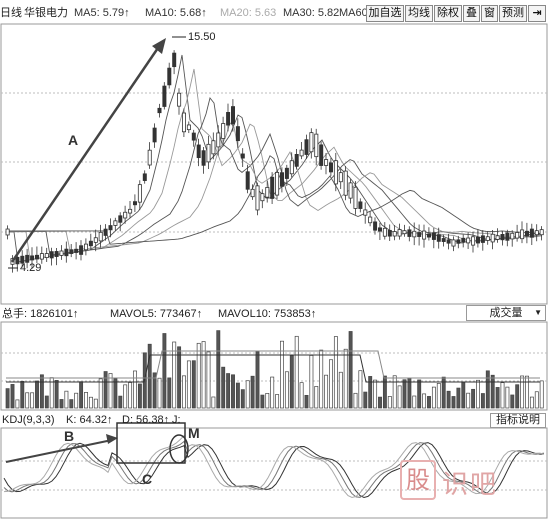  What do you see at coordinates (159, 46) in the screenshot?
I see `trend-arrowhead-a` at bounding box center [159, 46].